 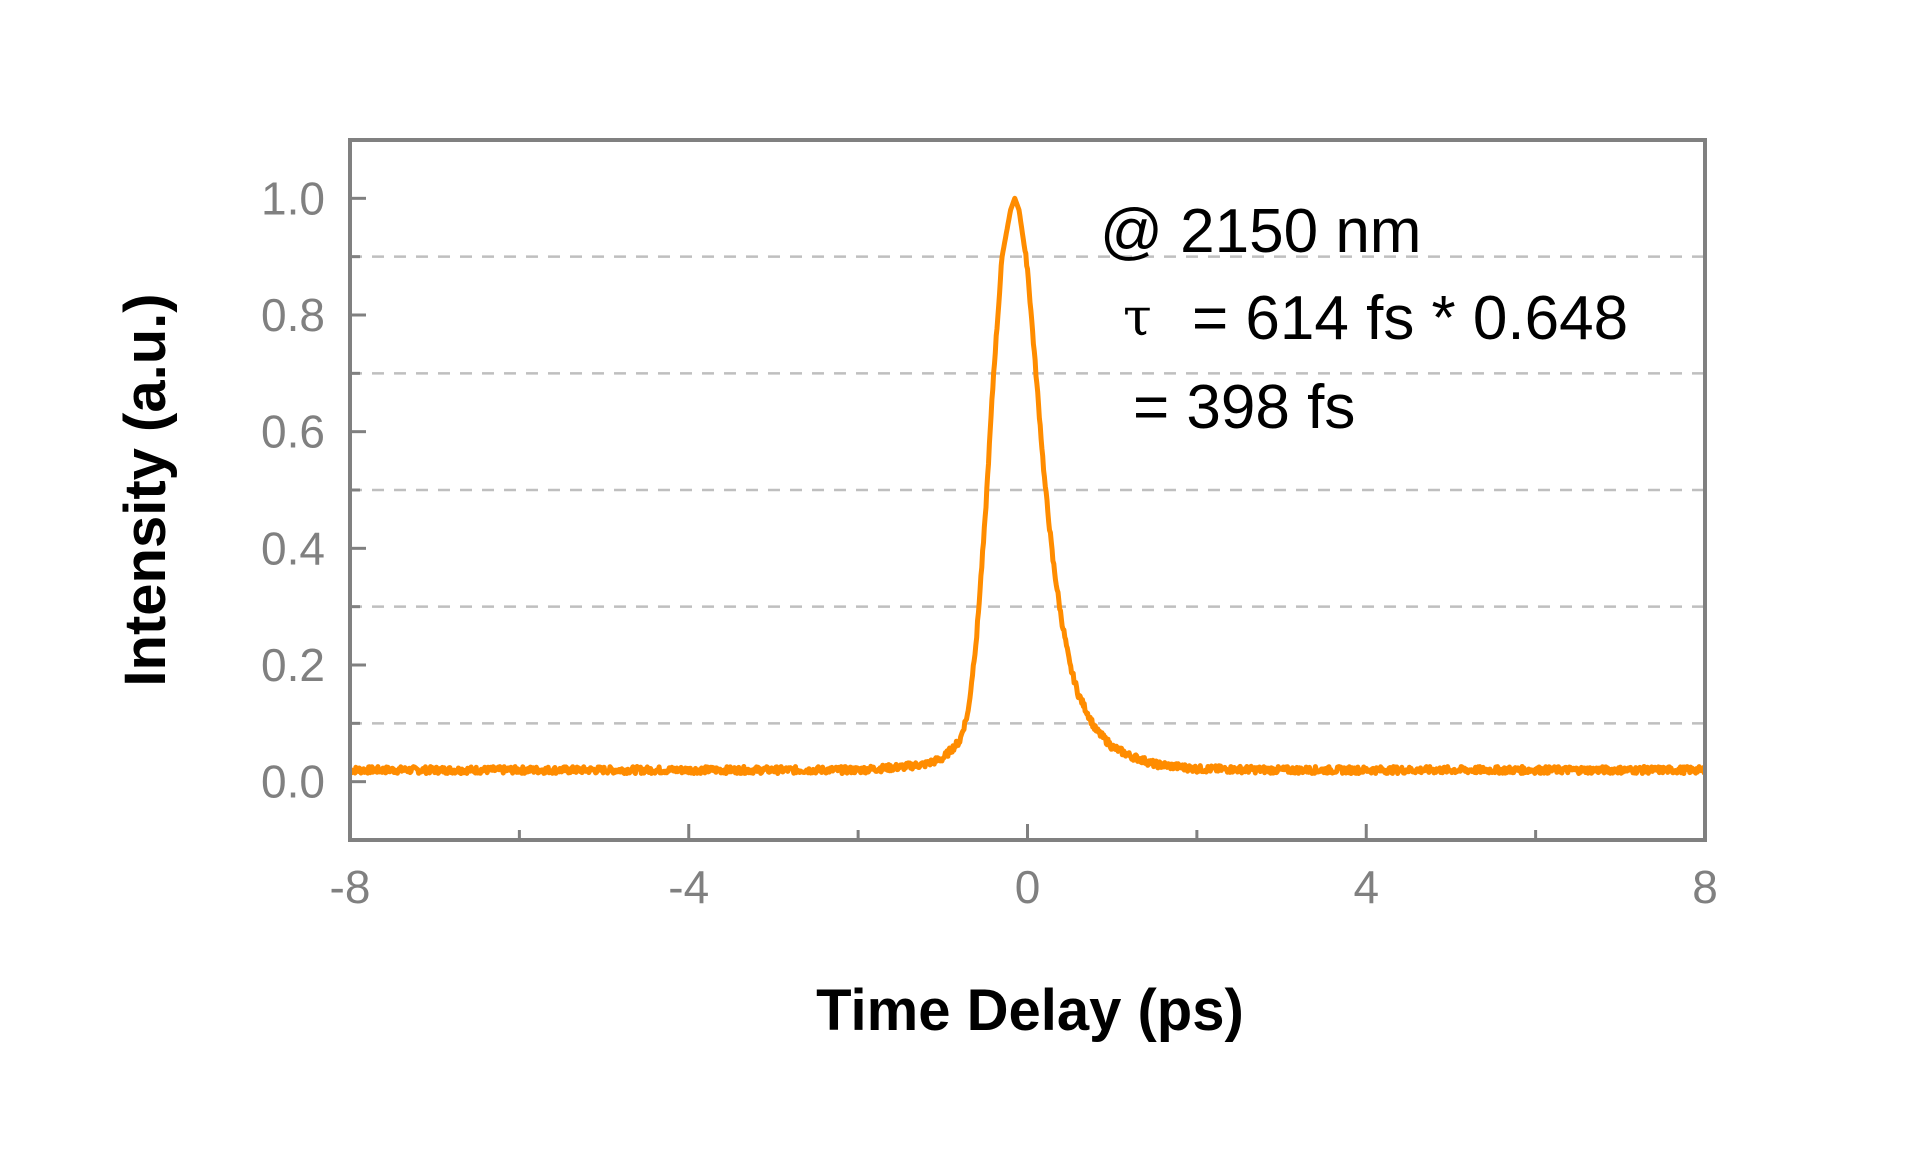 What do you see at coordinates (293, 665) in the screenshot?
I see `y-tick-label: 0.2` at bounding box center [293, 665].